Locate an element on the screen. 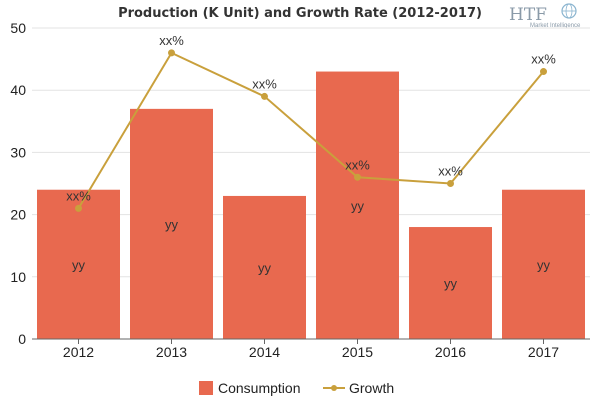 This screenshot has height=400, width=600. legend-growth-marker is located at coordinates (334, 388).